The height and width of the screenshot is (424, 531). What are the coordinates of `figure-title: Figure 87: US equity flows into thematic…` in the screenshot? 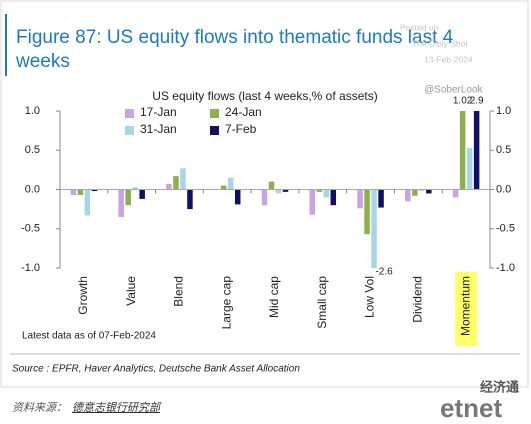 It's located at (235, 37).